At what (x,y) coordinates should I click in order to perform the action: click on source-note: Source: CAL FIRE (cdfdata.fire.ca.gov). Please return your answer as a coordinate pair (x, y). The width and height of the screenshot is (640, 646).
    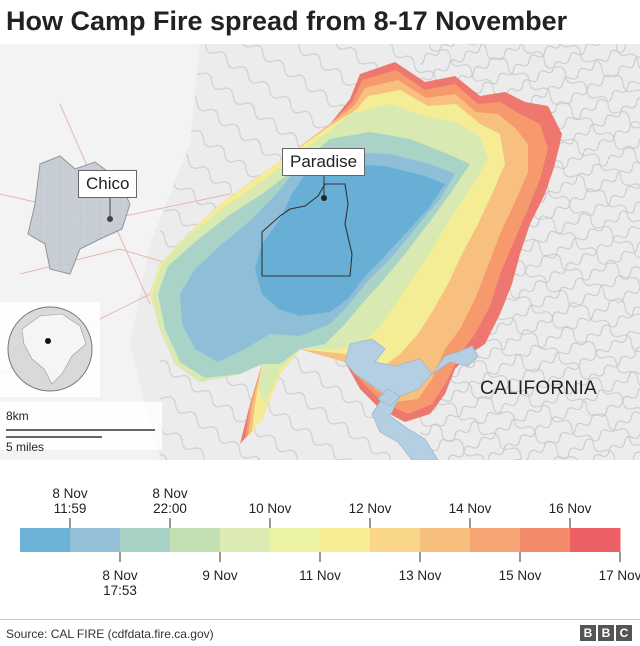
    Looking at the image, I should click on (110, 634).